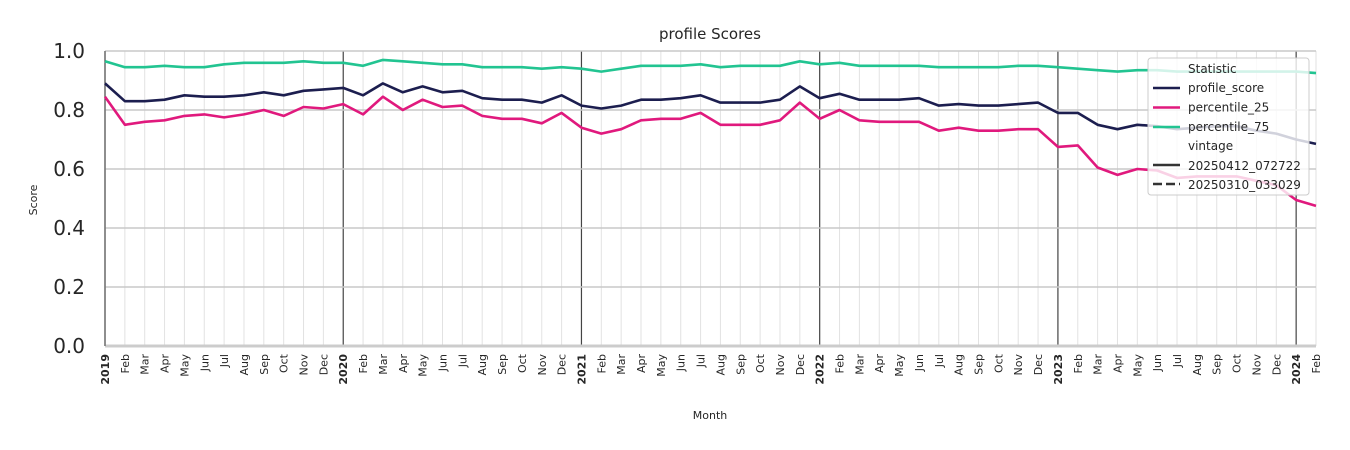 Image resolution: width=1350 pixels, height=450 pixels. What do you see at coordinates (710, 415) in the screenshot?
I see `x-axis-label: Month` at bounding box center [710, 415].